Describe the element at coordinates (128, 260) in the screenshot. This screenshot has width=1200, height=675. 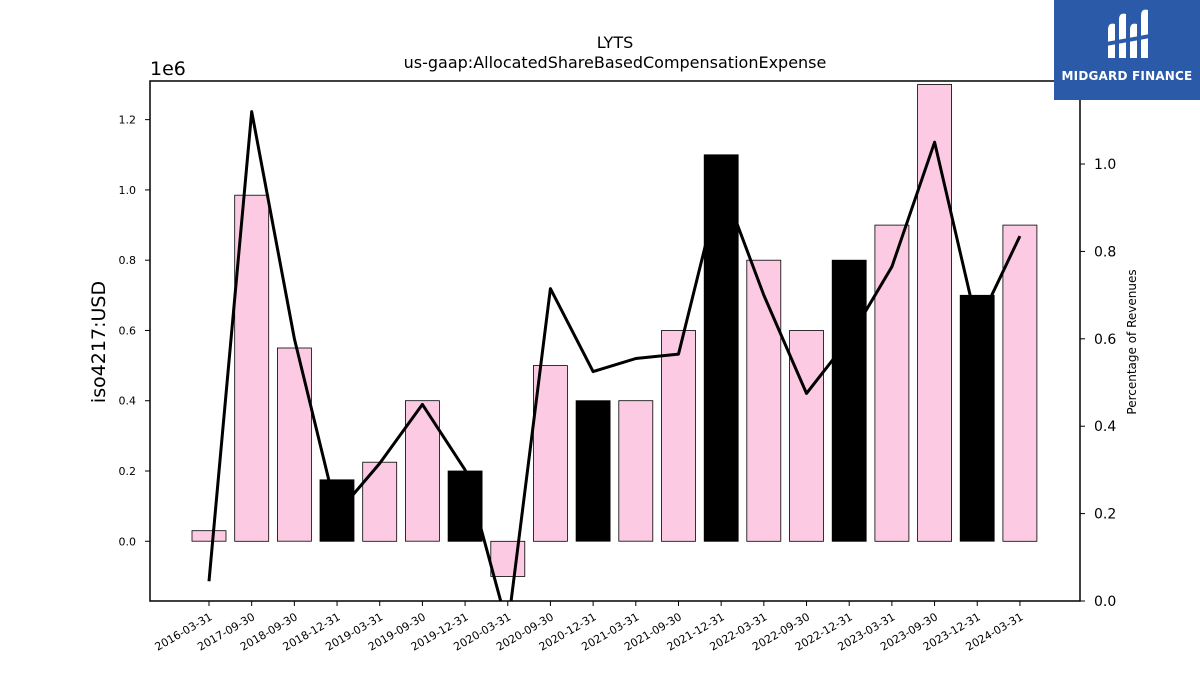
I see `y-tick-label: 0.8` at that location.